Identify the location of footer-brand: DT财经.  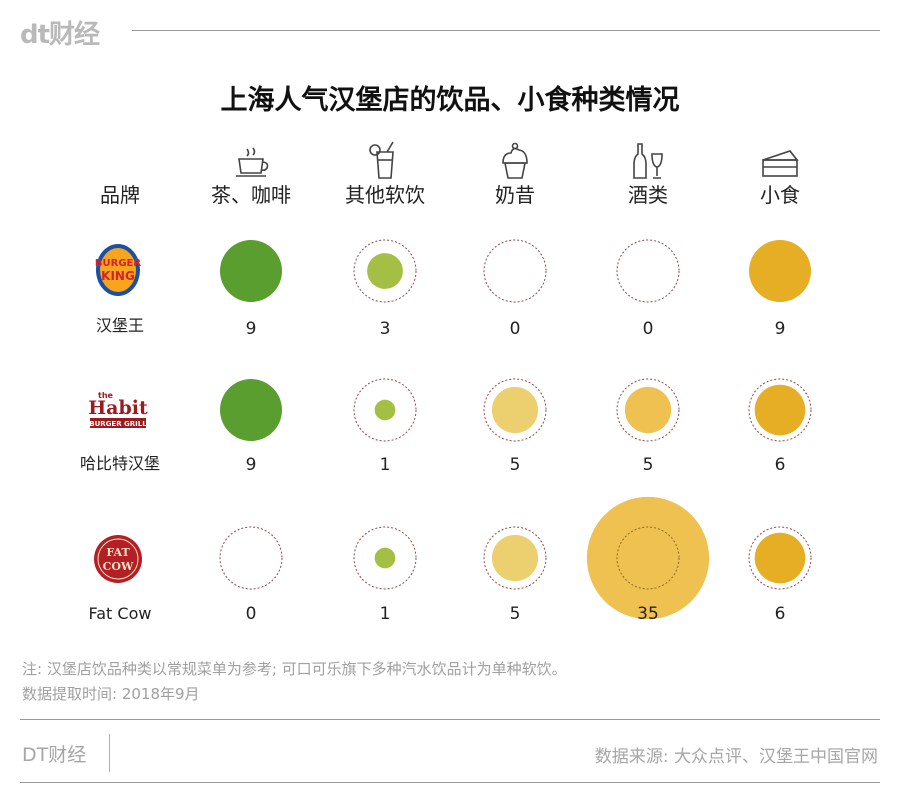
(54, 755).